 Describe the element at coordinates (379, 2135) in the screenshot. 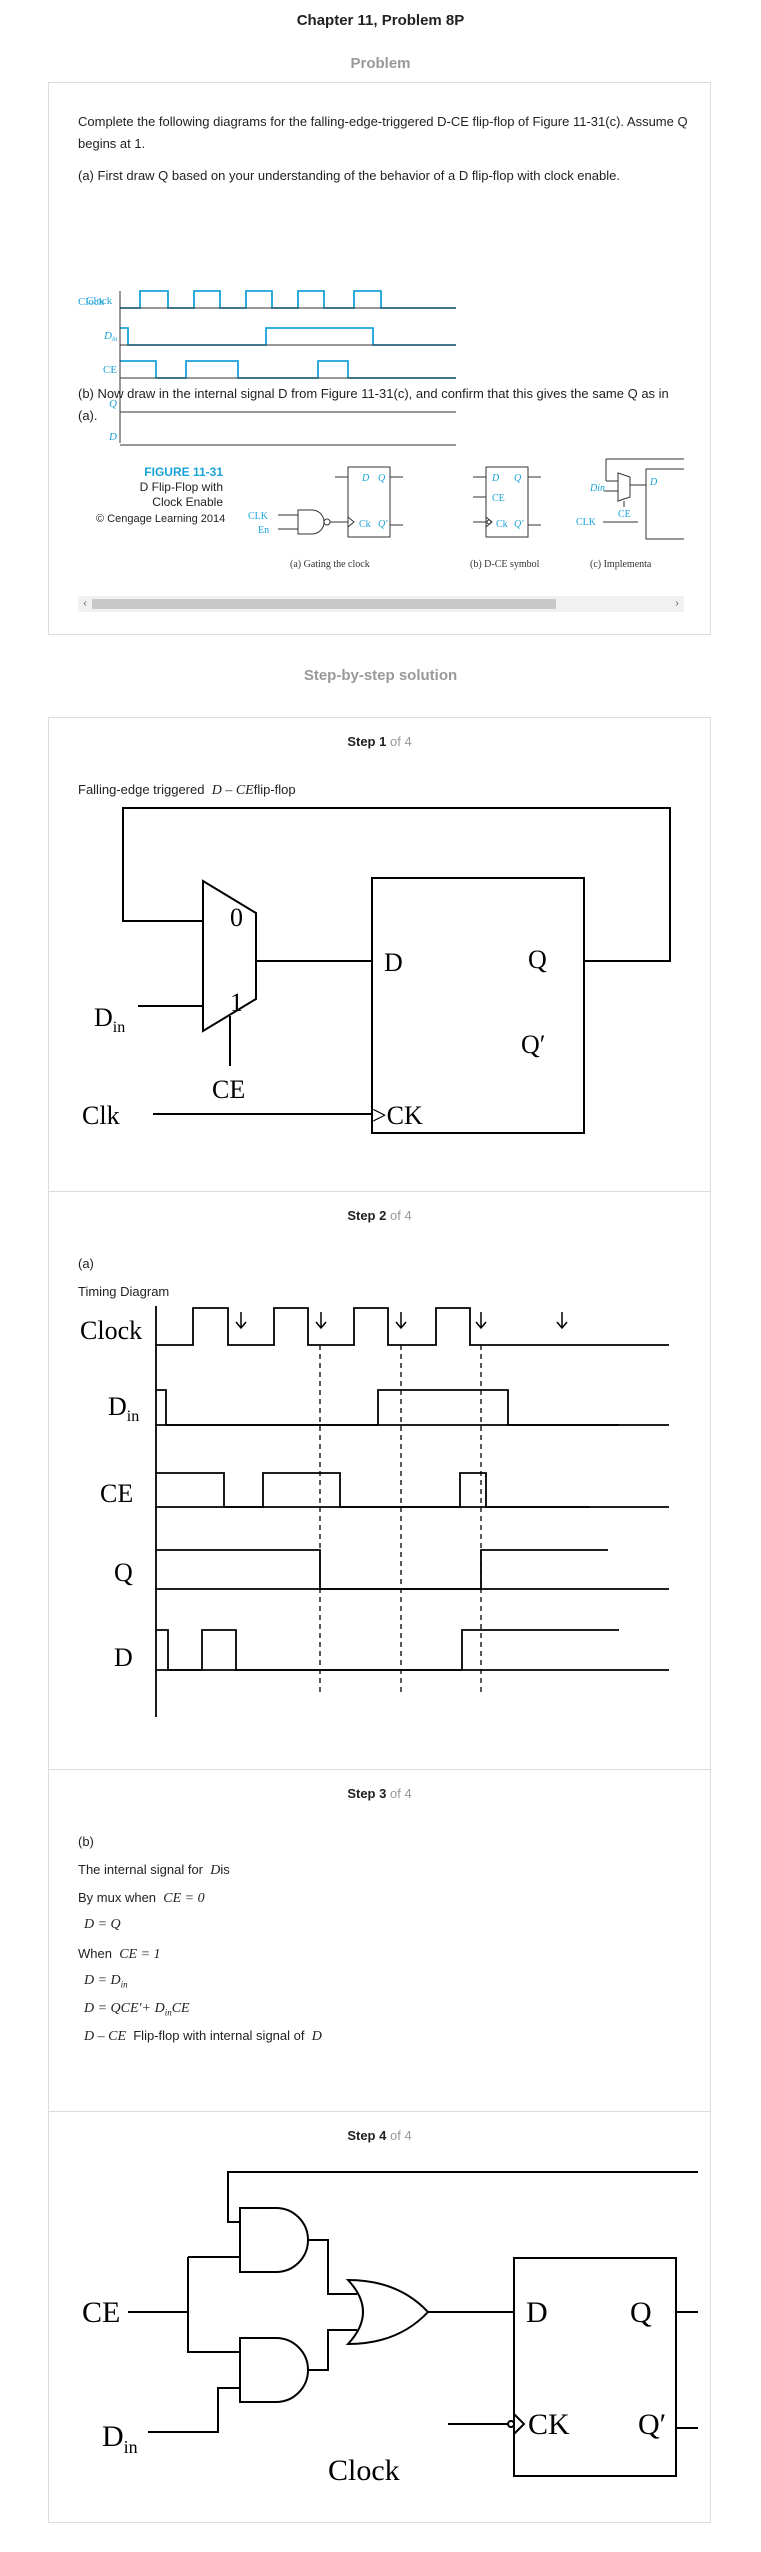

I see `step-4-header: Step 4 of 4` at that location.